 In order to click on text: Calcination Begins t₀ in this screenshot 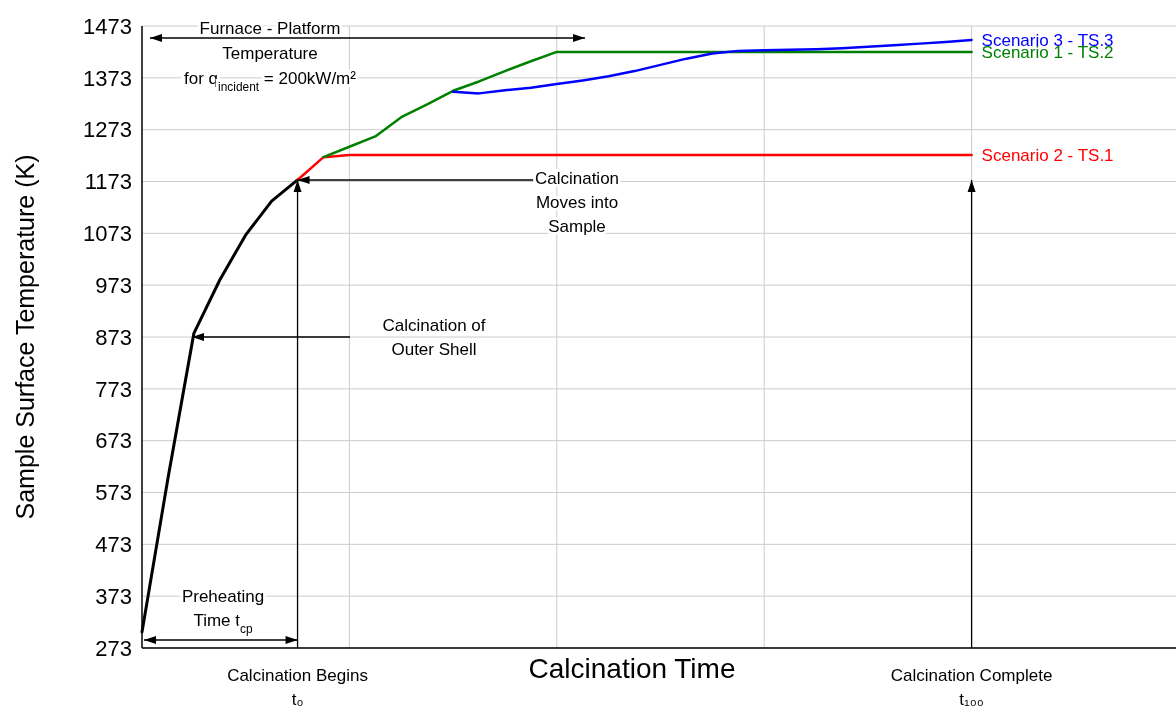, I will do `click(297, 687)`.